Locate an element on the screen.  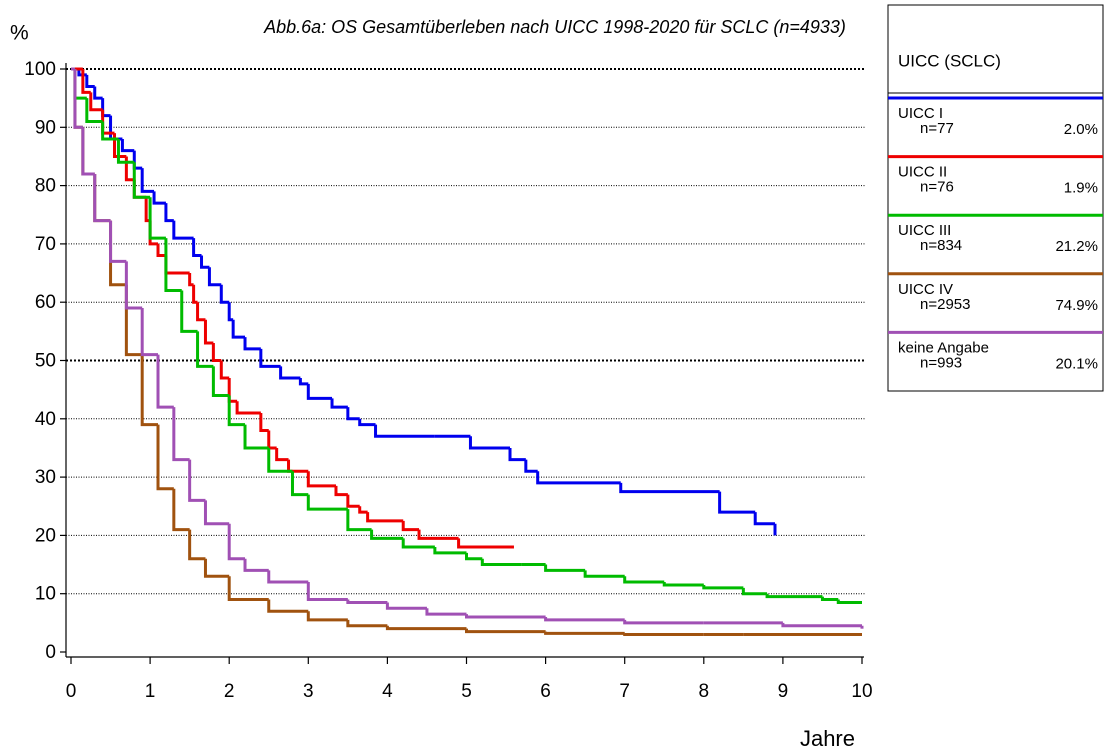
legend-count: n=834 is located at coordinates (941, 245).